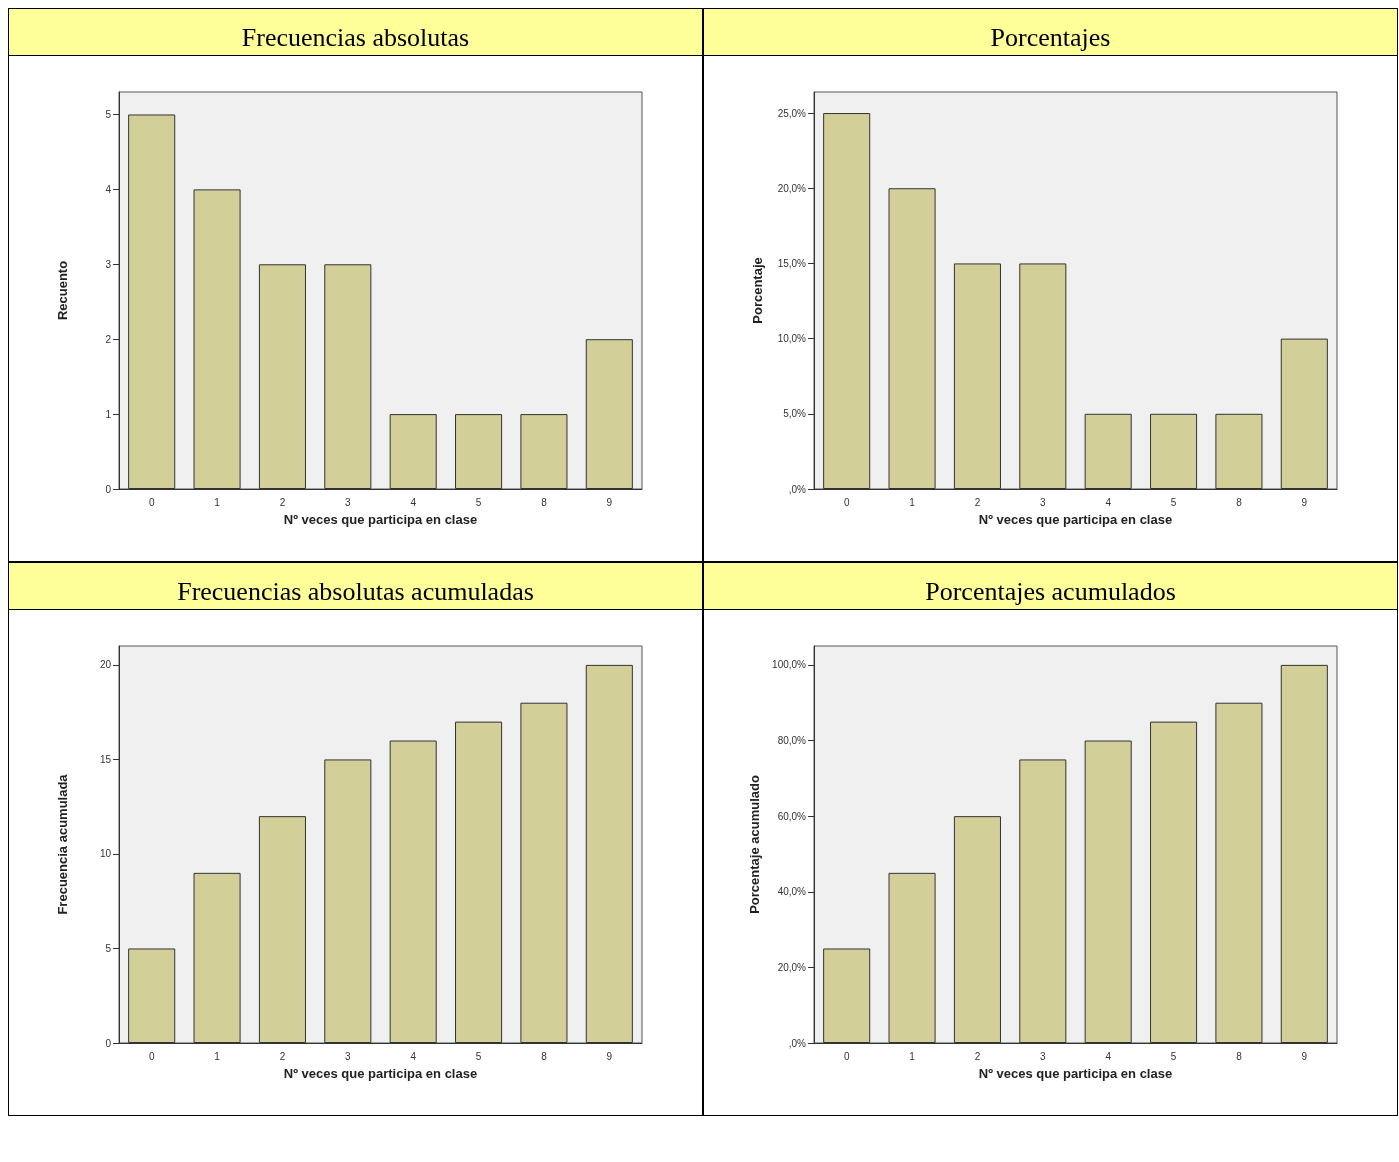 Image resolution: width=1399 pixels, height=1162 pixels. Describe the element at coordinates (355, 586) in the screenshot. I see `chart-title: Frecuencias absolutas acumuladas` at that location.